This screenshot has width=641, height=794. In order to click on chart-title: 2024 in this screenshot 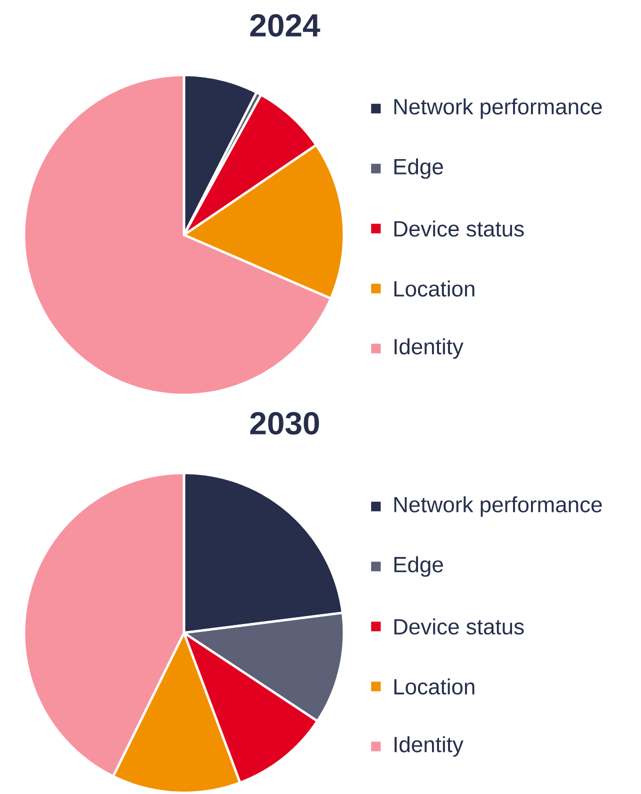, I will do `click(285, 25)`.